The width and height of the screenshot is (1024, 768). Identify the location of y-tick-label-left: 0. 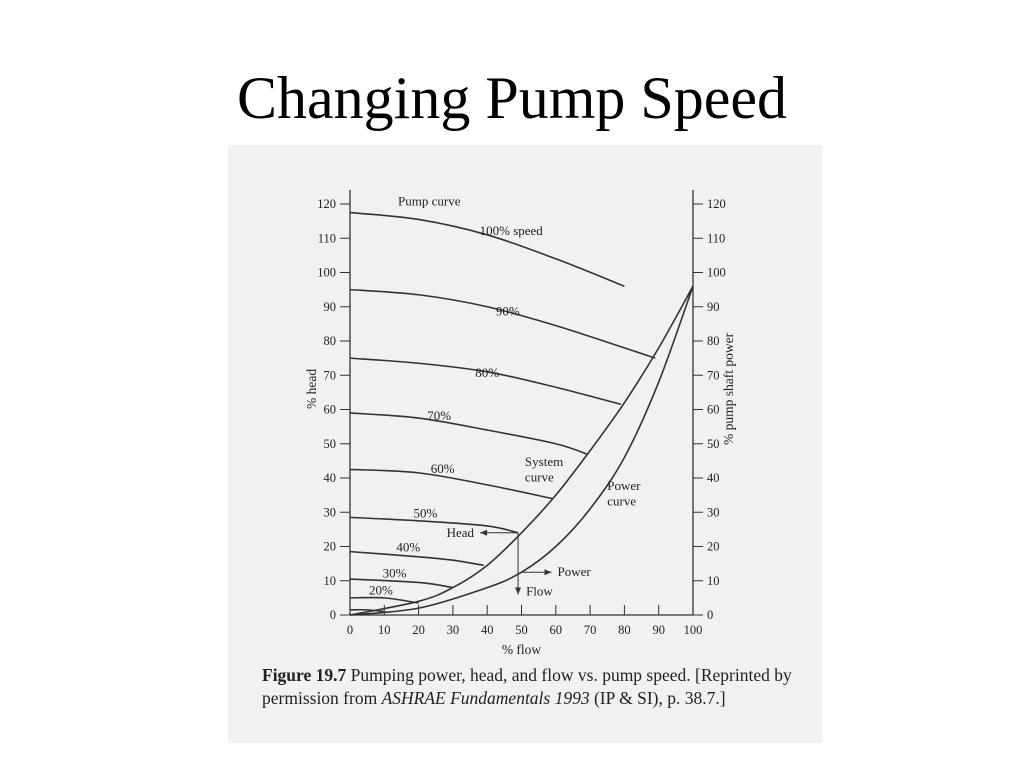
(333, 615).